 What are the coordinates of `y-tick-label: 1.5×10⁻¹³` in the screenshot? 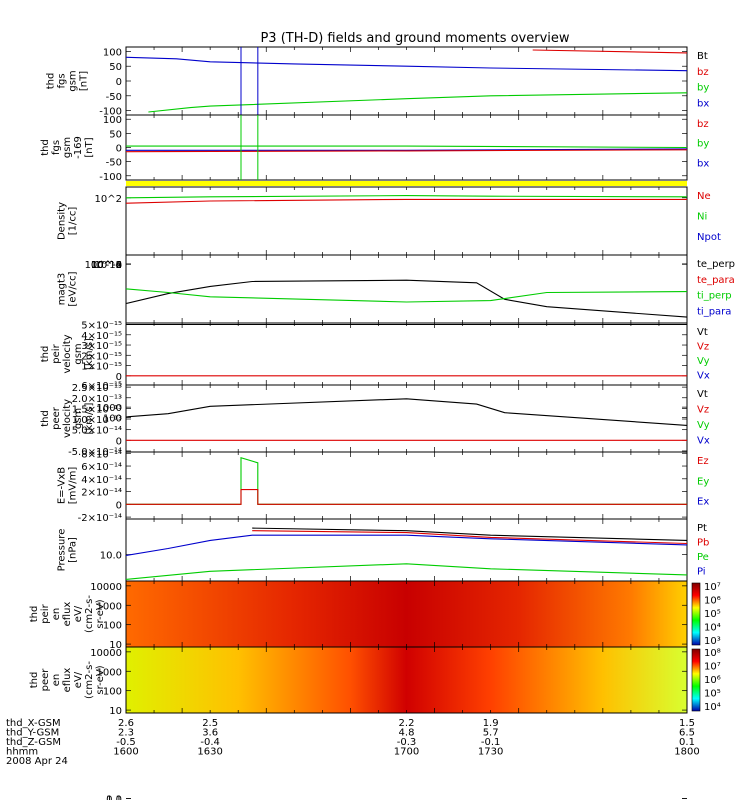 It's located at (97, 409).